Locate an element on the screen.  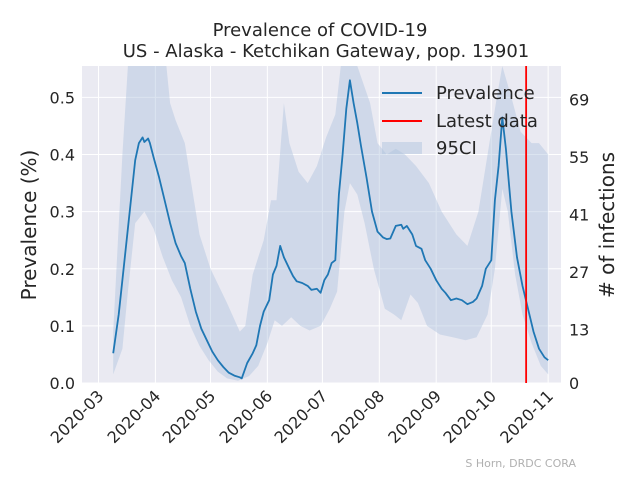
x-tick-label: 2020-06 is located at coordinates (245, 416).